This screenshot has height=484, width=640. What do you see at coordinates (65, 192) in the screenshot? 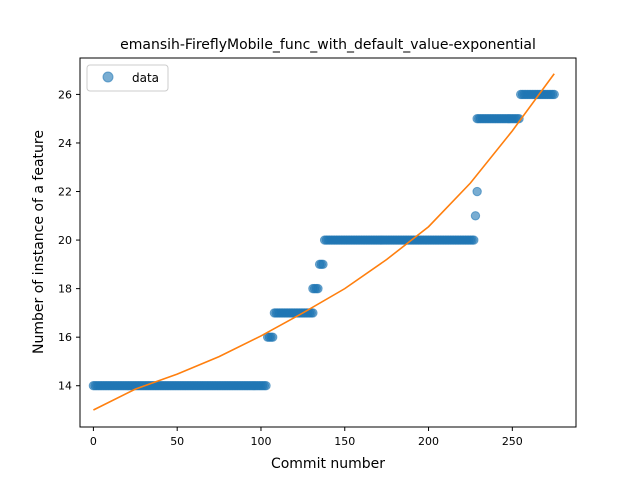
I see `y-tick-label: 22` at bounding box center [65, 192].